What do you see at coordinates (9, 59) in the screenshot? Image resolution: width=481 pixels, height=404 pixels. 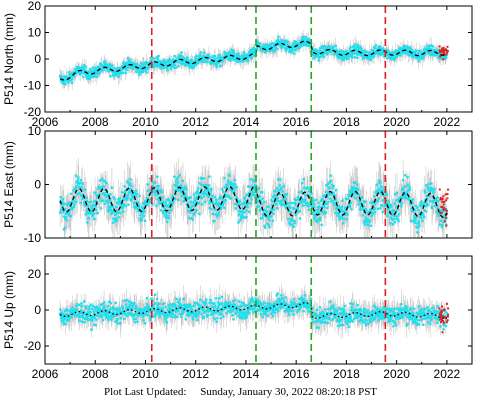 I see `y-axis-label: P514 North (mm)` at bounding box center [9, 59].